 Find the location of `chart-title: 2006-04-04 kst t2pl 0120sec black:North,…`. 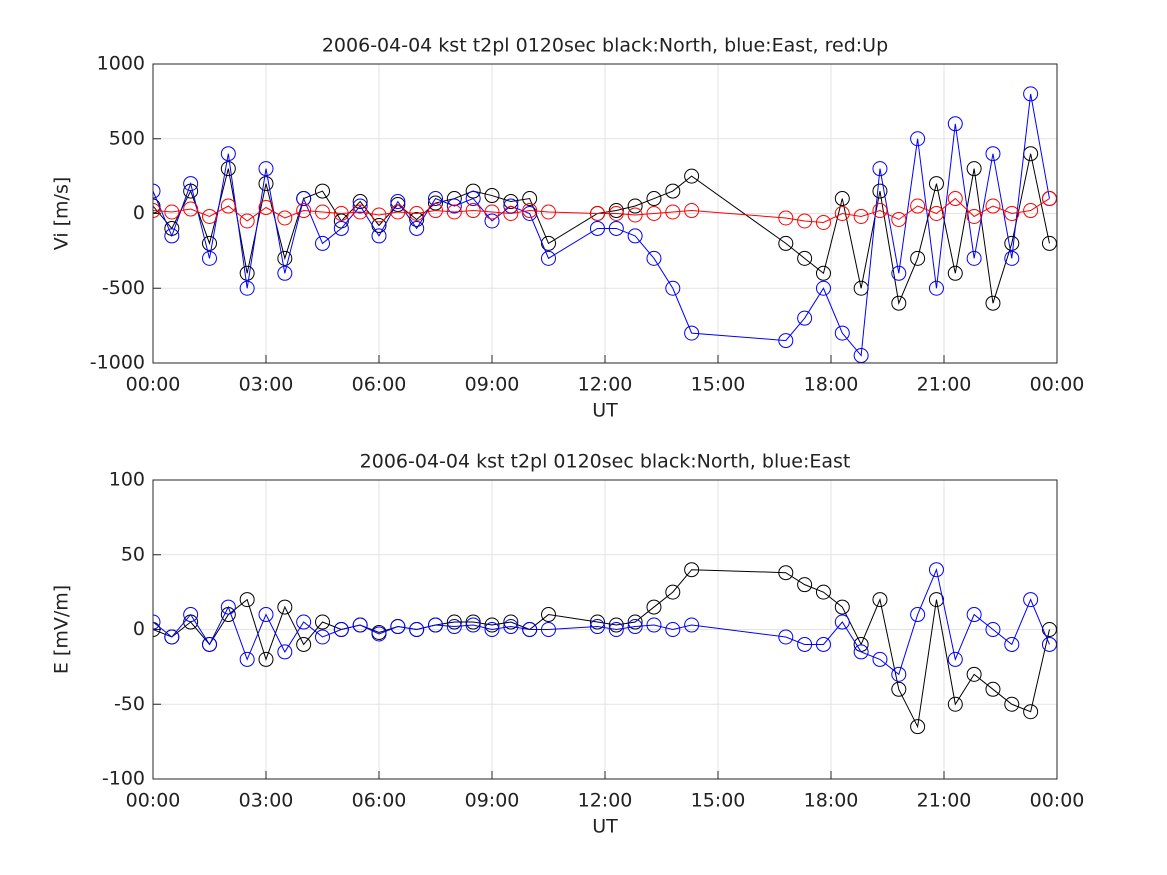

chart-title: 2006-04-04 kst t2pl 0120sec black:North,… is located at coordinates (605, 46).